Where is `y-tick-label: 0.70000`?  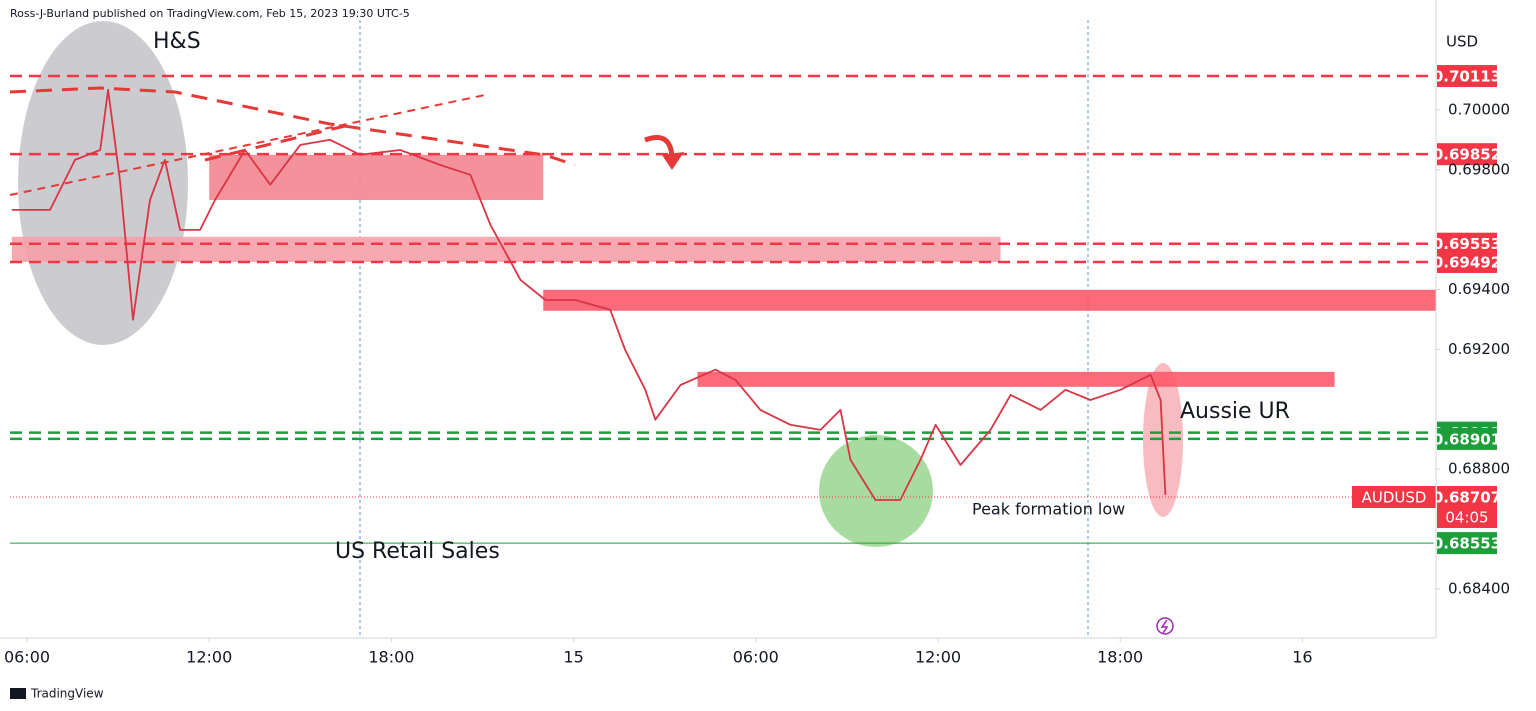 y-tick-label: 0.70000 is located at coordinates (1479, 109).